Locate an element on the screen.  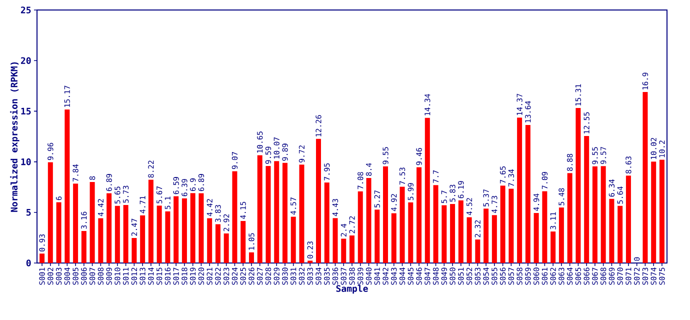
y-tick-label: 25 is located at coordinates (25, 10).